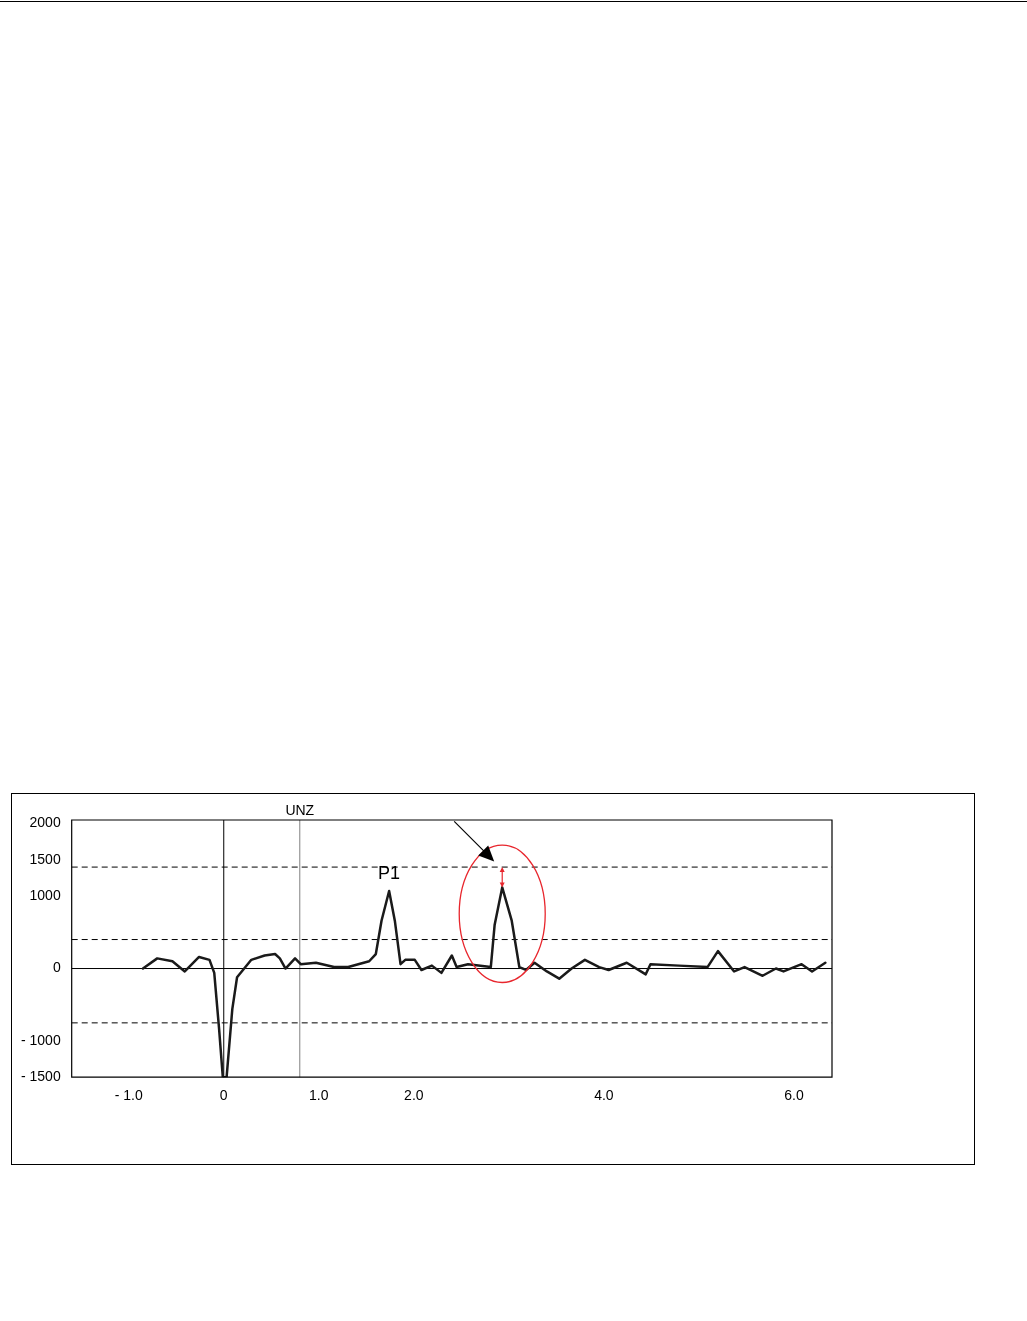 Image resolution: width=1027 pixels, height=1321 pixels. Describe the element at coordinates (319, 1095) in the screenshot. I see `x-tick-label: 1.0` at that location.